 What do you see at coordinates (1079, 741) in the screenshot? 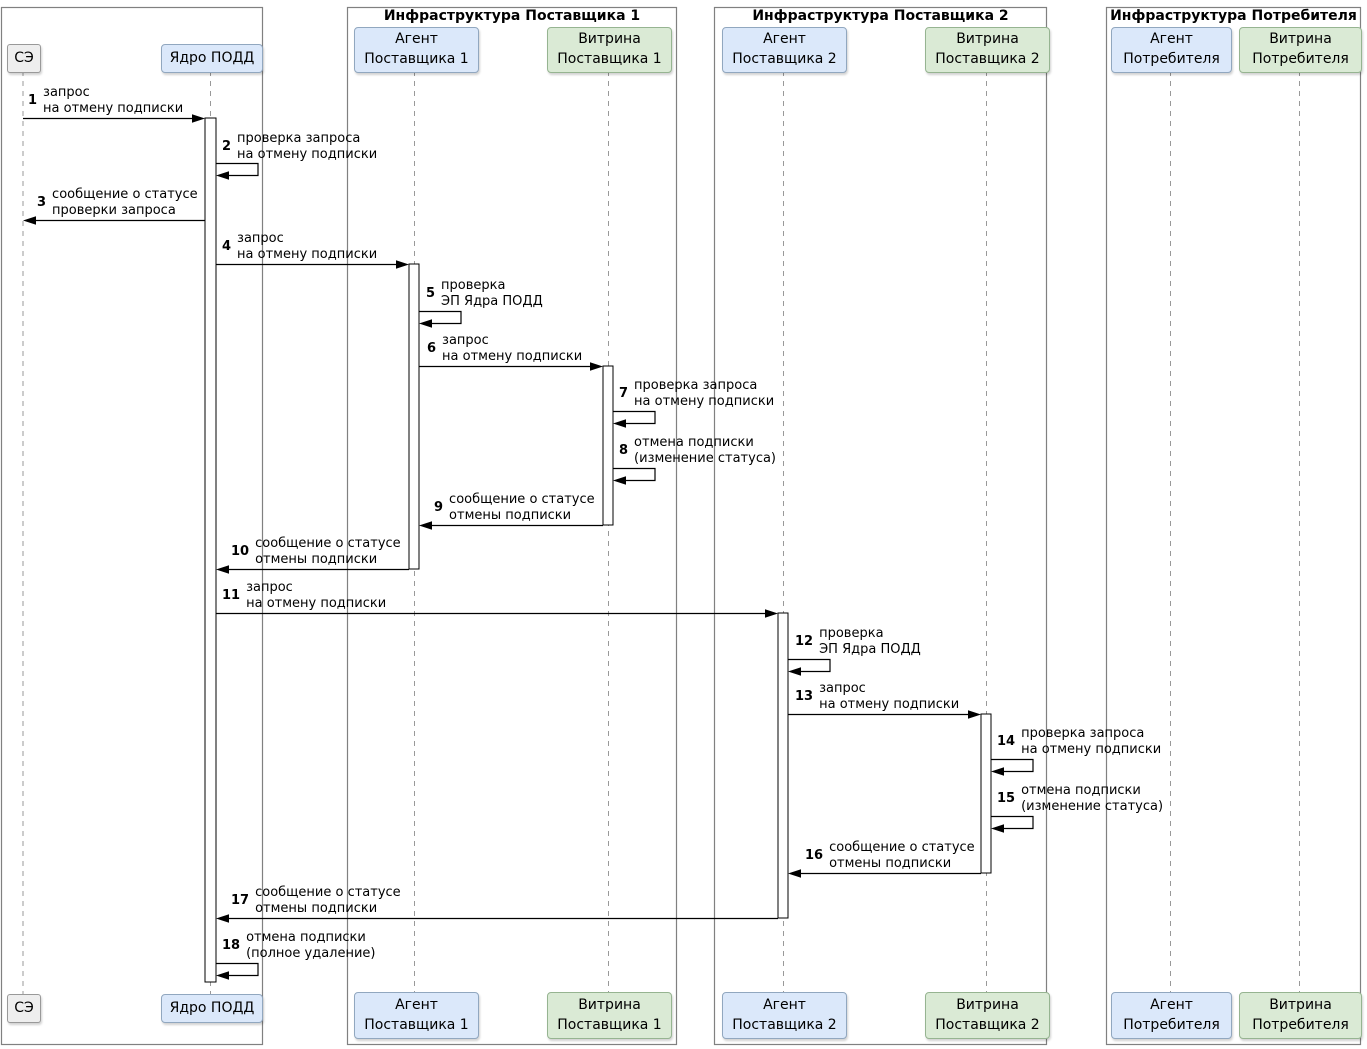
I see `message-14-label: 14 проверка запроса на отмену подписки` at bounding box center [1079, 741].